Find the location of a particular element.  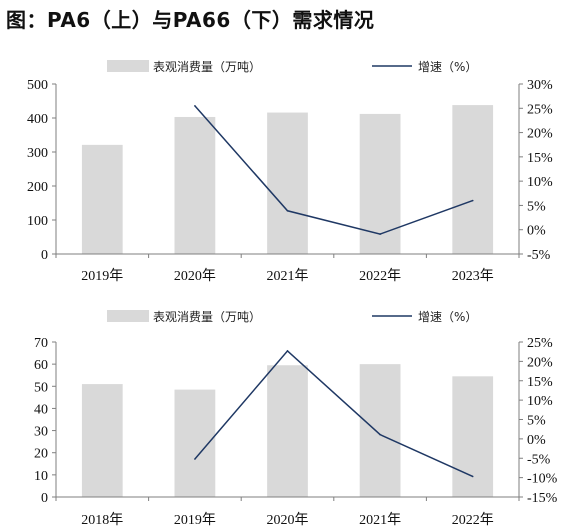

left-tick-label: 50 is located at coordinates (41, 387).